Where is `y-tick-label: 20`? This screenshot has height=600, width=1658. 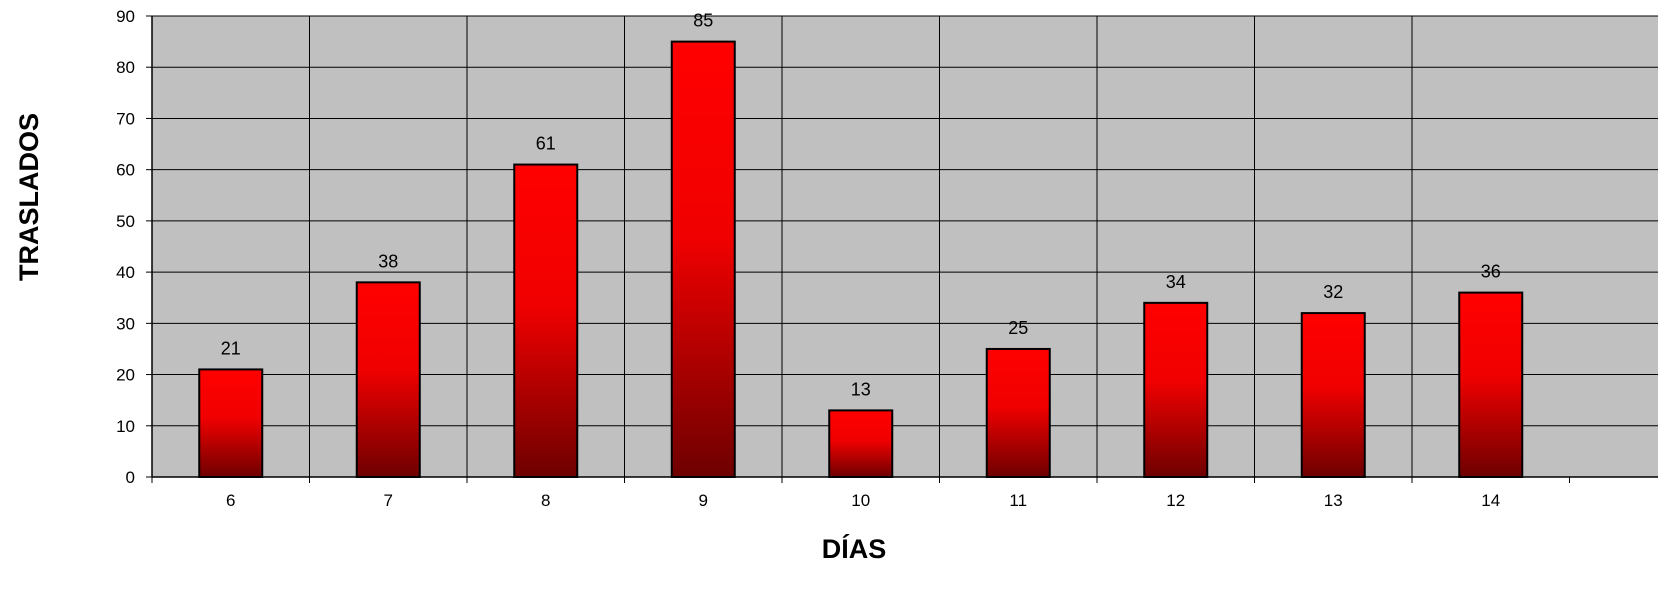
y-tick-label: 20 is located at coordinates (125, 375).